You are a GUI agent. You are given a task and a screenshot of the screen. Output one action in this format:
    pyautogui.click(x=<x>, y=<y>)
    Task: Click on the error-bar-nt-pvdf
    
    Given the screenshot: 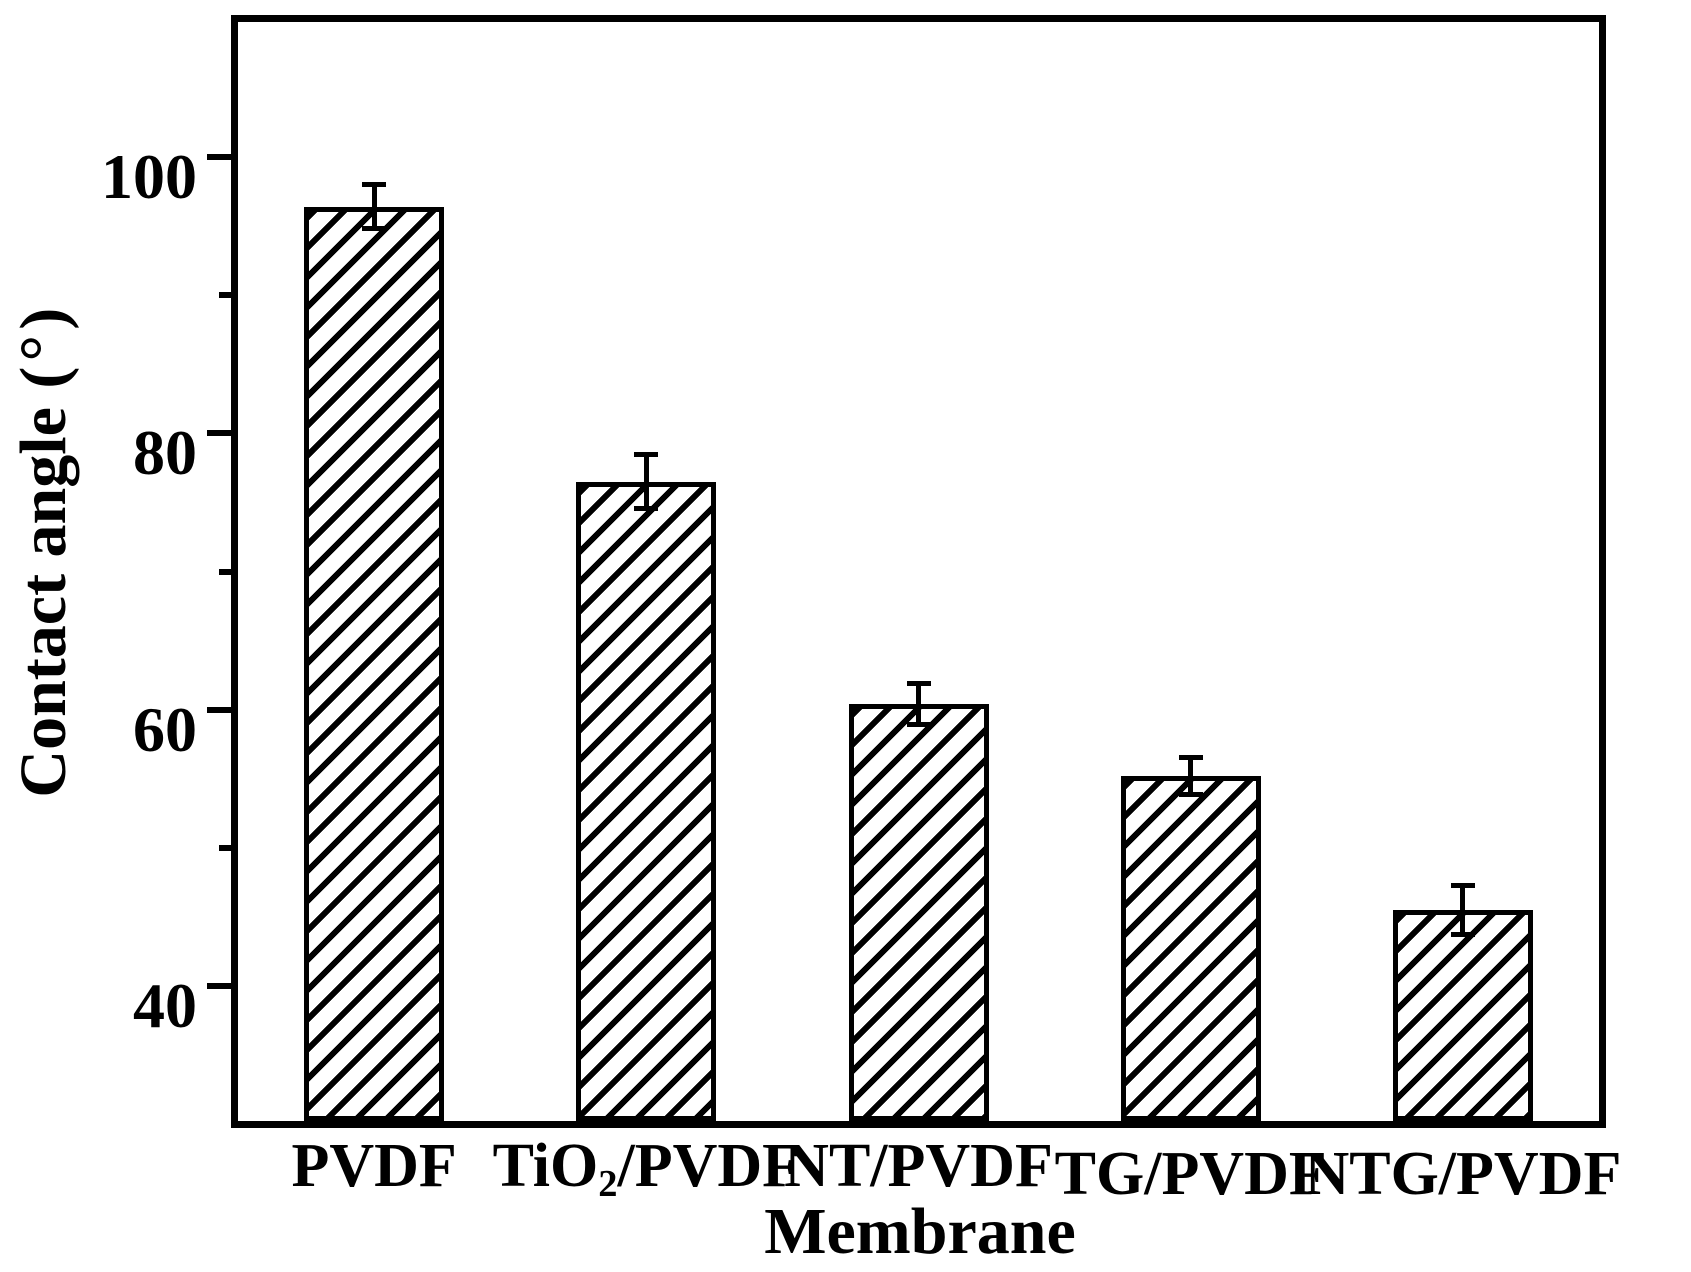 What is the action you would take?
    pyautogui.click(x=918, y=704)
    